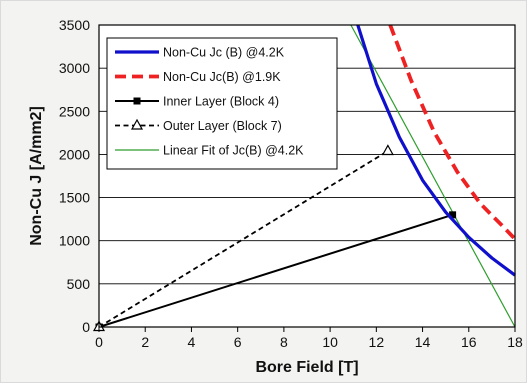  I want to click on x-tick-label: 14, so click(423, 342).